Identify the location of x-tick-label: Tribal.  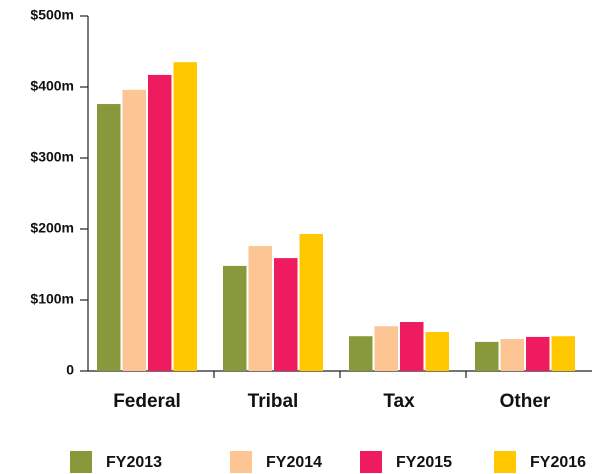
(273, 401).